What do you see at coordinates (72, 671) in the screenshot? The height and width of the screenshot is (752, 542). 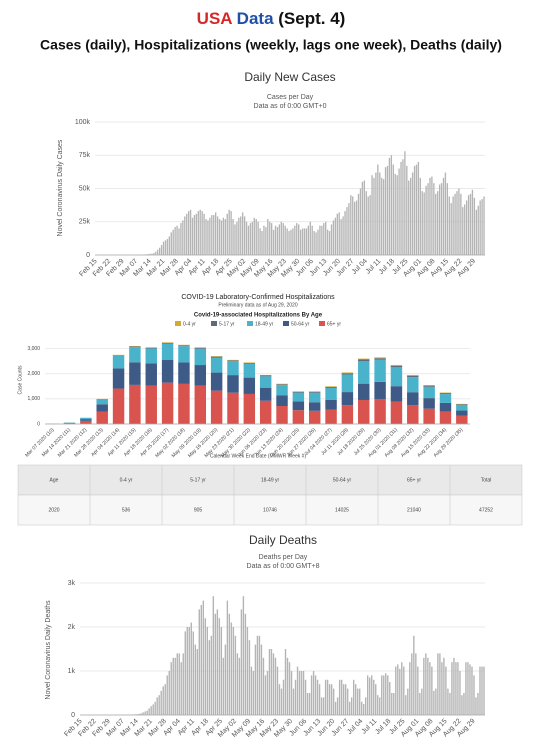 I see `y-tick-label: 1k` at bounding box center [72, 671].